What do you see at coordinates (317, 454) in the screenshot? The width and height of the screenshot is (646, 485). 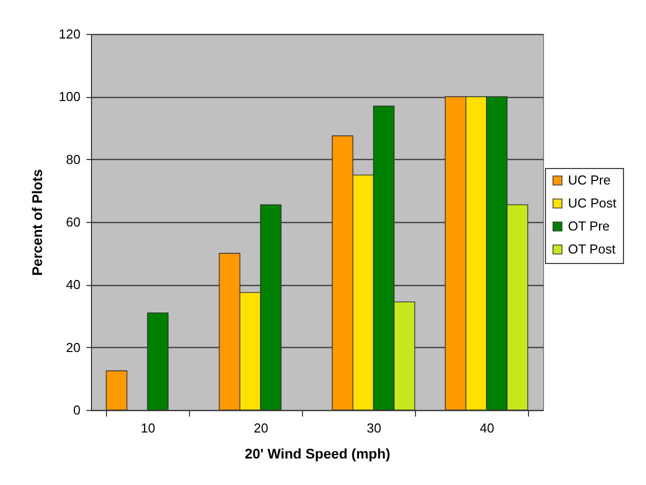 I see `x-axis-title: 20' Wind Speed (mph)` at bounding box center [317, 454].